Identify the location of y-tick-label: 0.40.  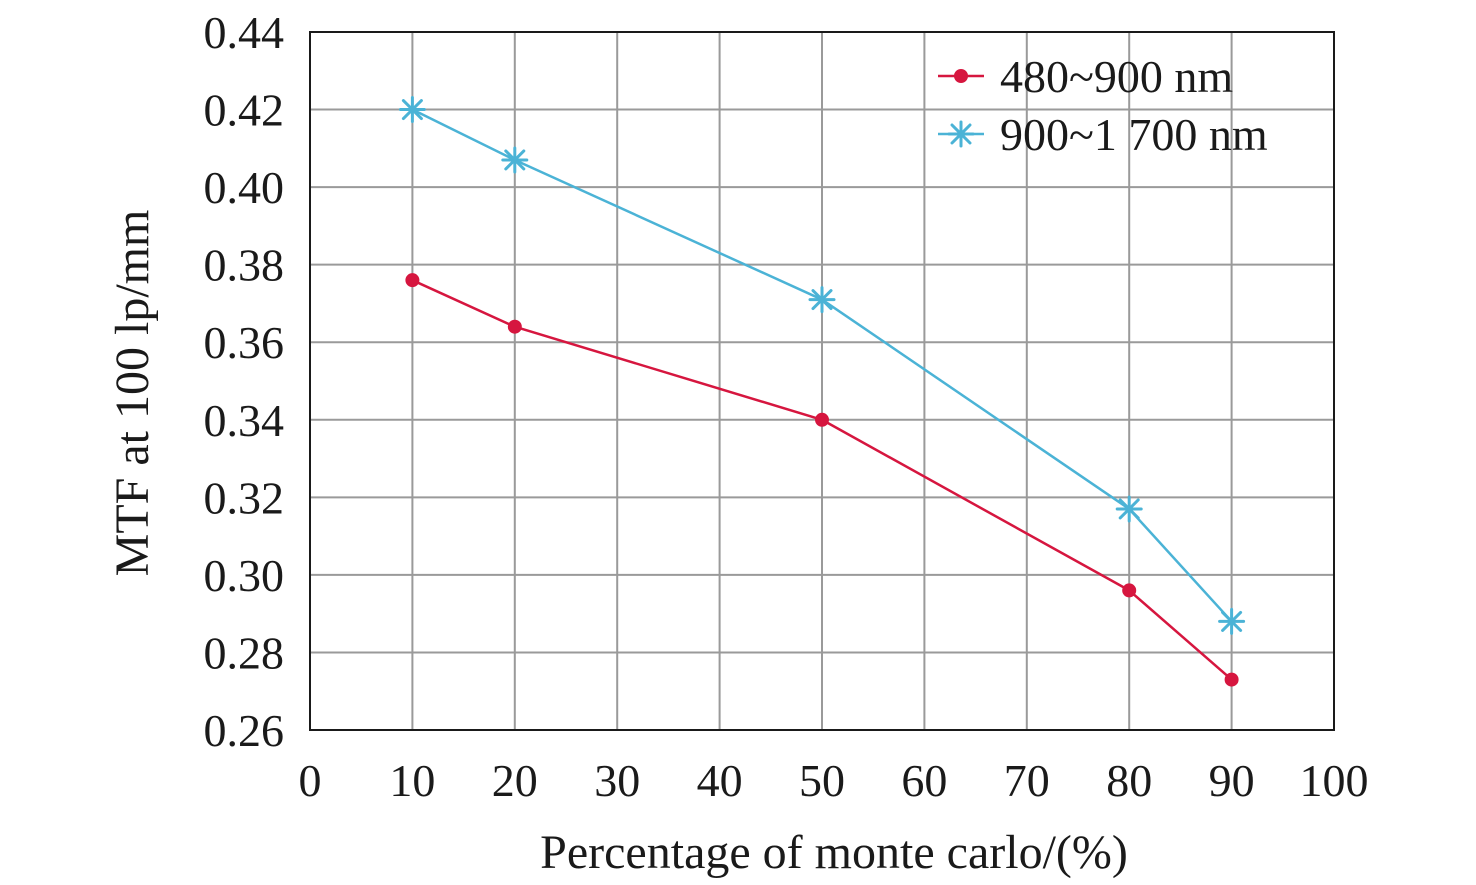
(244, 187).